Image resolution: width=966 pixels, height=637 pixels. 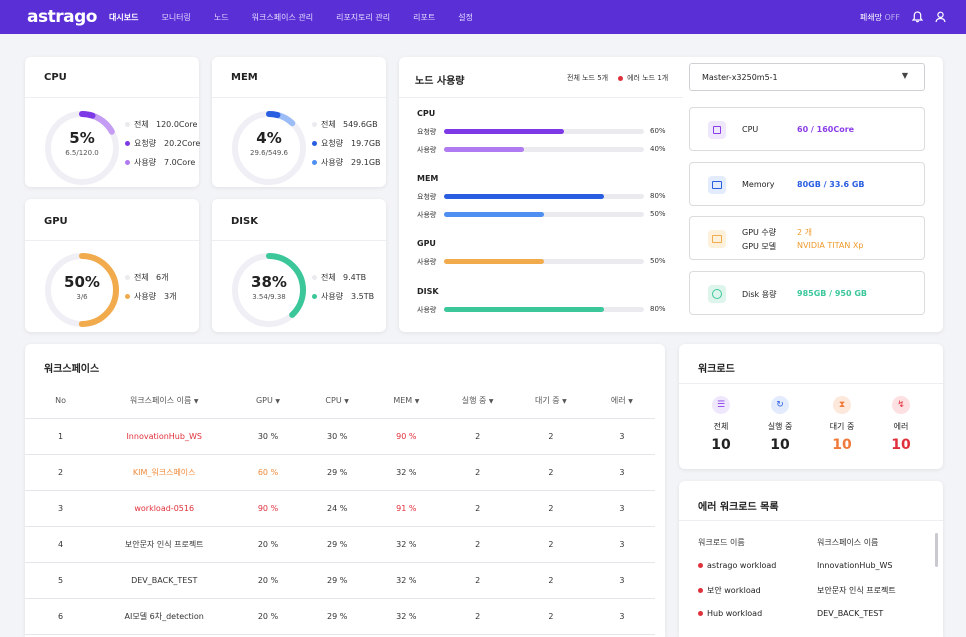 What do you see at coordinates (807, 184) in the screenshot?
I see `node-memory-info: Memory 80GB / 33.6 GB` at bounding box center [807, 184].